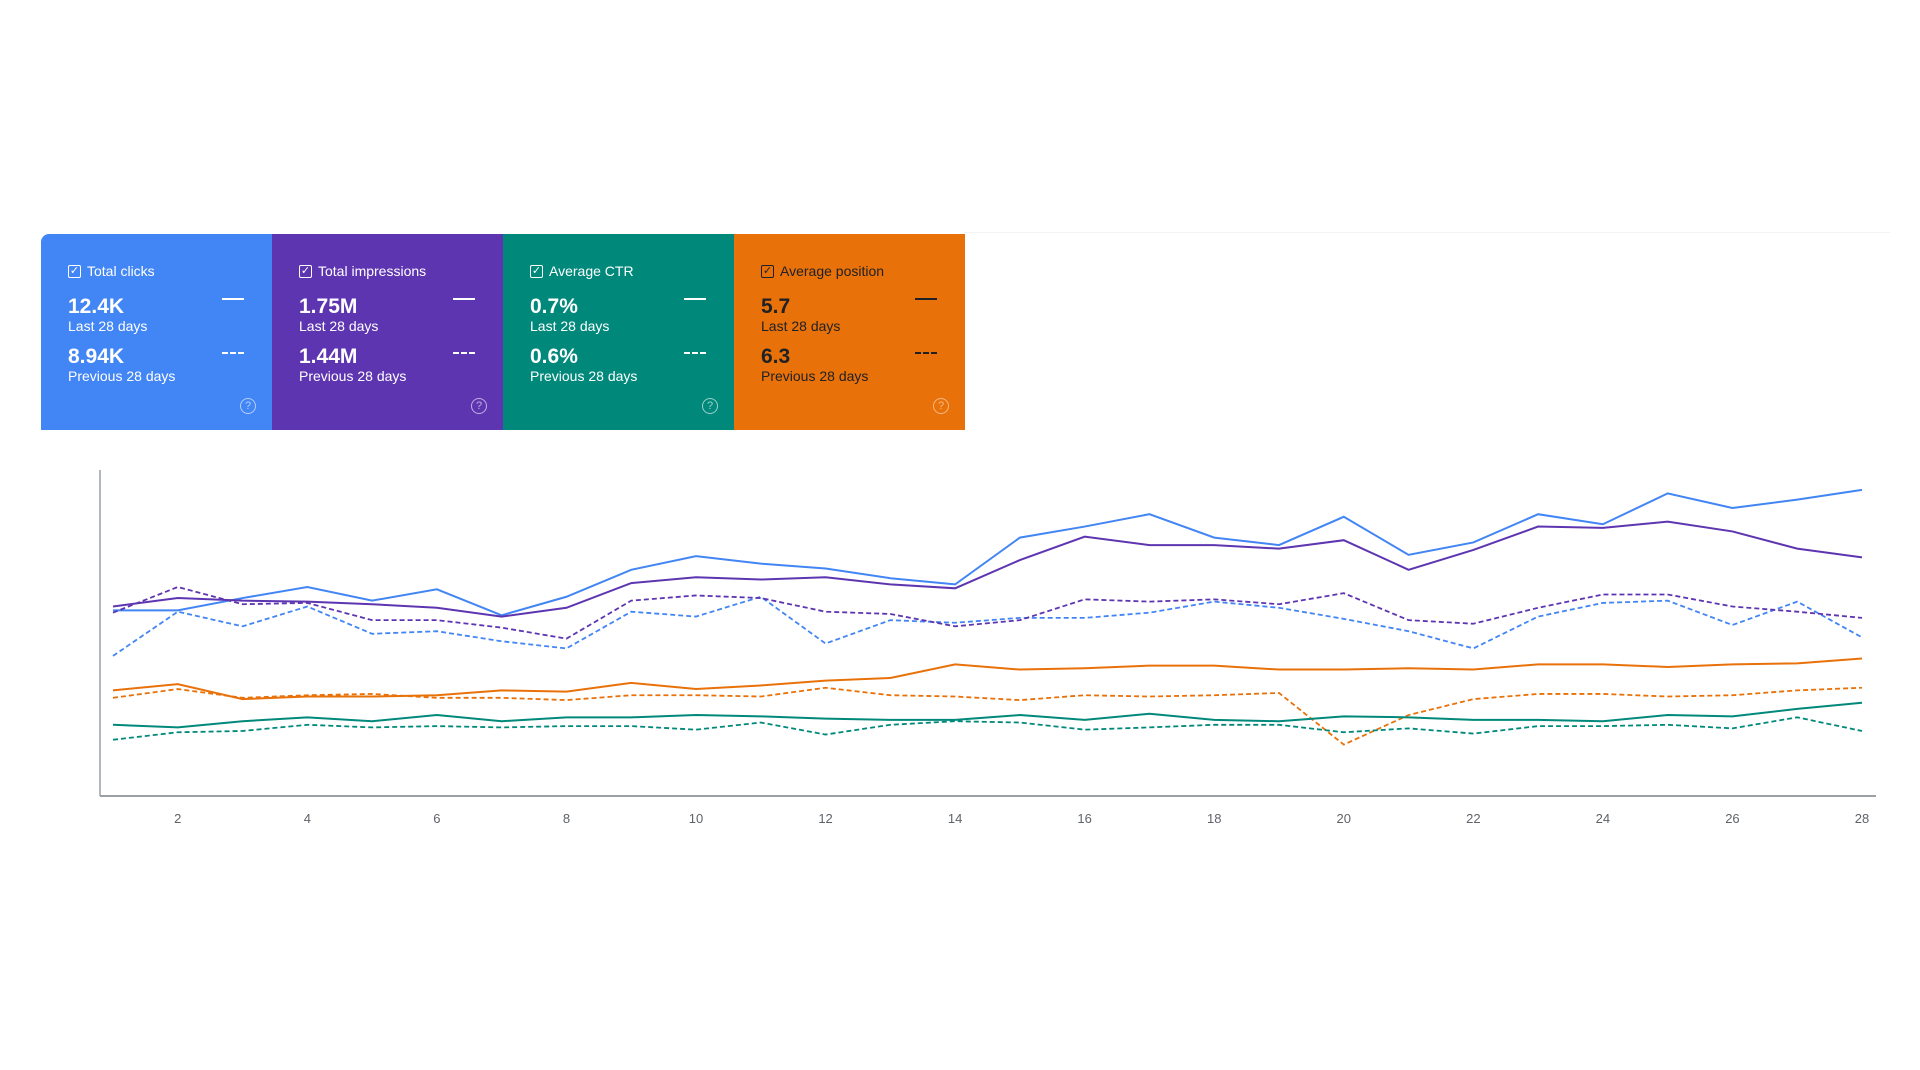 This screenshot has height=1070, width=1920. What do you see at coordinates (825, 818) in the screenshot?
I see `x-tick-label: 12` at bounding box center [825, 818].